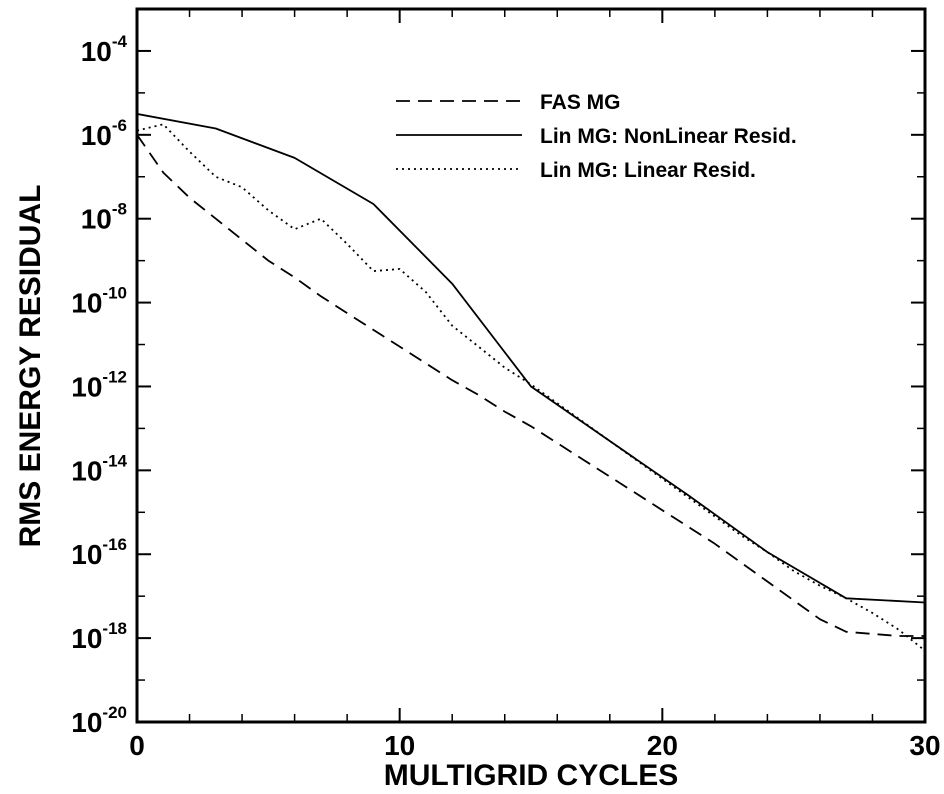 Image resolution: width=944 pixels, height=794 pixels. Describe the element at coordinates (99, 384) in the screenshot. I see `y-tick-label: 10⁻¹²` at that location.